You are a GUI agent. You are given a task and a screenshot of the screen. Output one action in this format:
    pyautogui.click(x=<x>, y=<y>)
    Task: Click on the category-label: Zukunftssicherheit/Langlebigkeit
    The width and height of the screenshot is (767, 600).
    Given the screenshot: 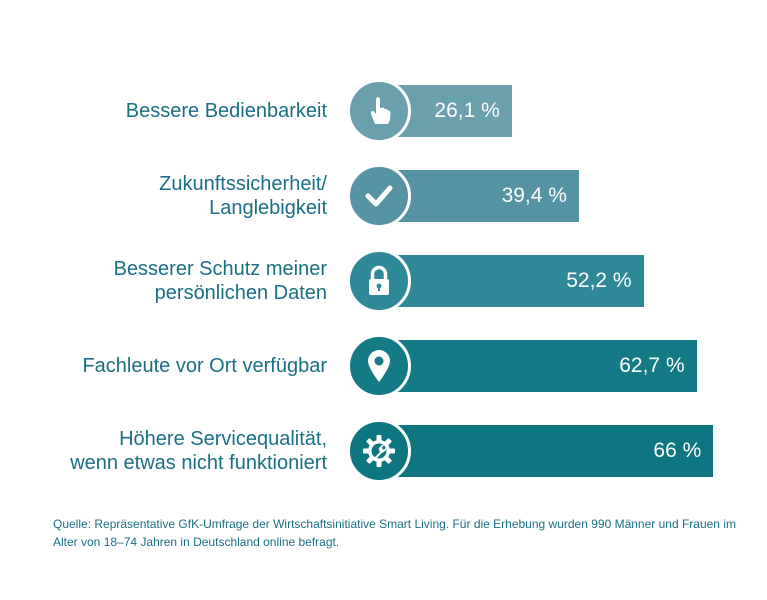 What is the action you would take?
    pyautogui.click(x=243, y=196)
    